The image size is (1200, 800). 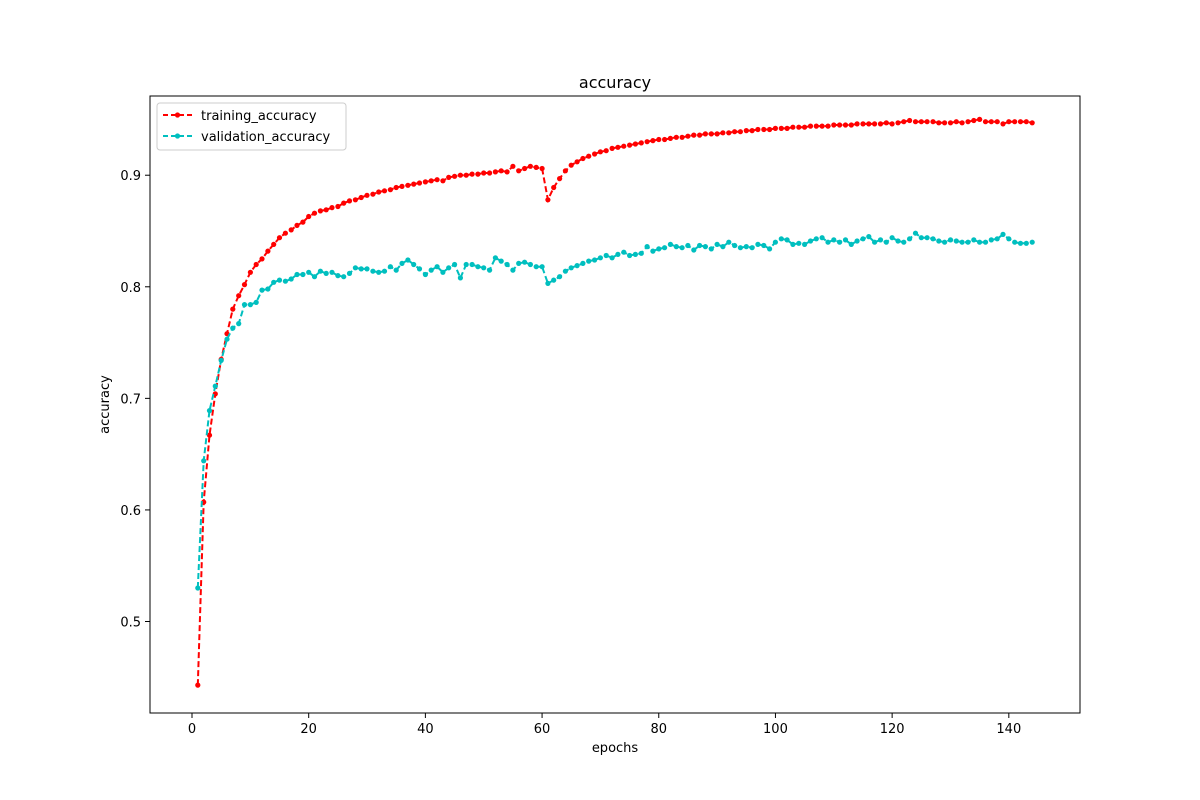 What do you see at coordinates (892, 729) in the screenshot?
I see `x-tick-label: 120` at bounding box center [892, 729].